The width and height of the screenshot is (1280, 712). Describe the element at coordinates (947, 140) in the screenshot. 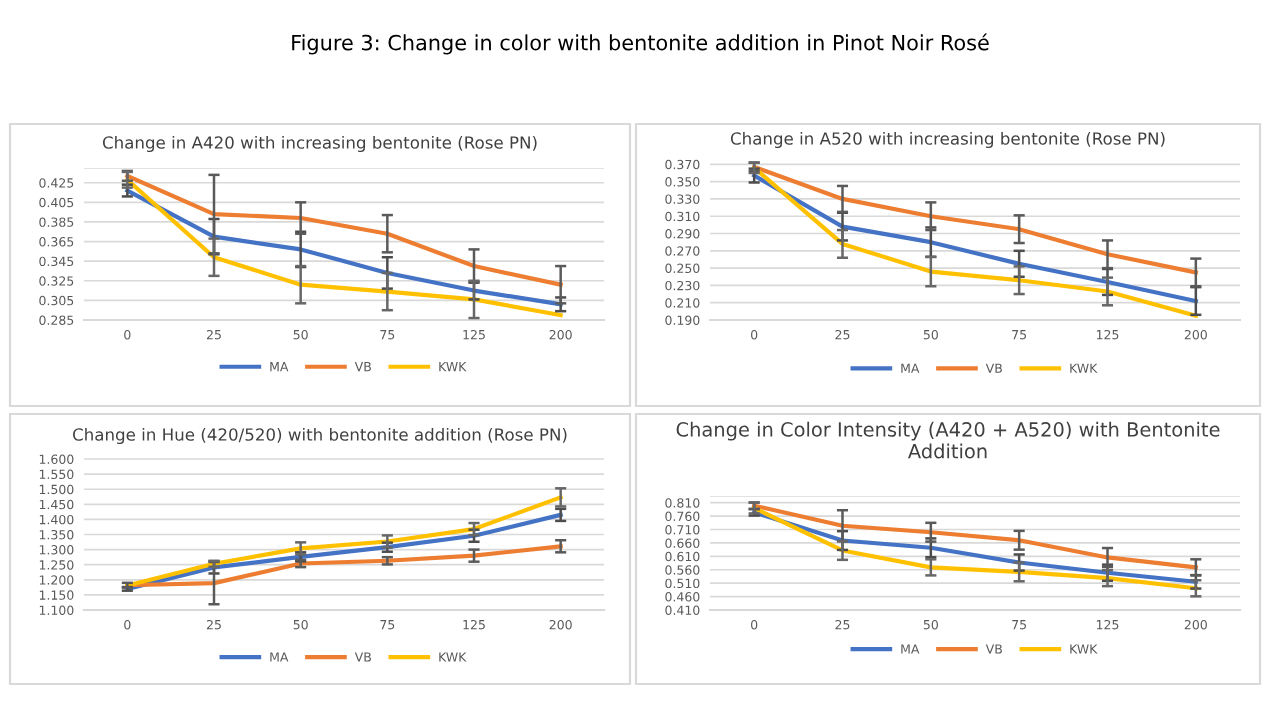

I see `chart-title: Change in A520 with increasing bentonite (Rose PN)` at that location.